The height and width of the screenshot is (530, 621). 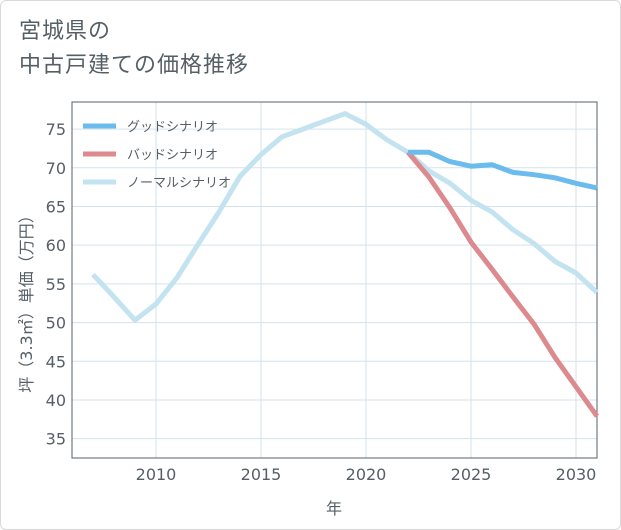 I want to click on legend-label: グッドシナリオ, so click(x=172, y=127).